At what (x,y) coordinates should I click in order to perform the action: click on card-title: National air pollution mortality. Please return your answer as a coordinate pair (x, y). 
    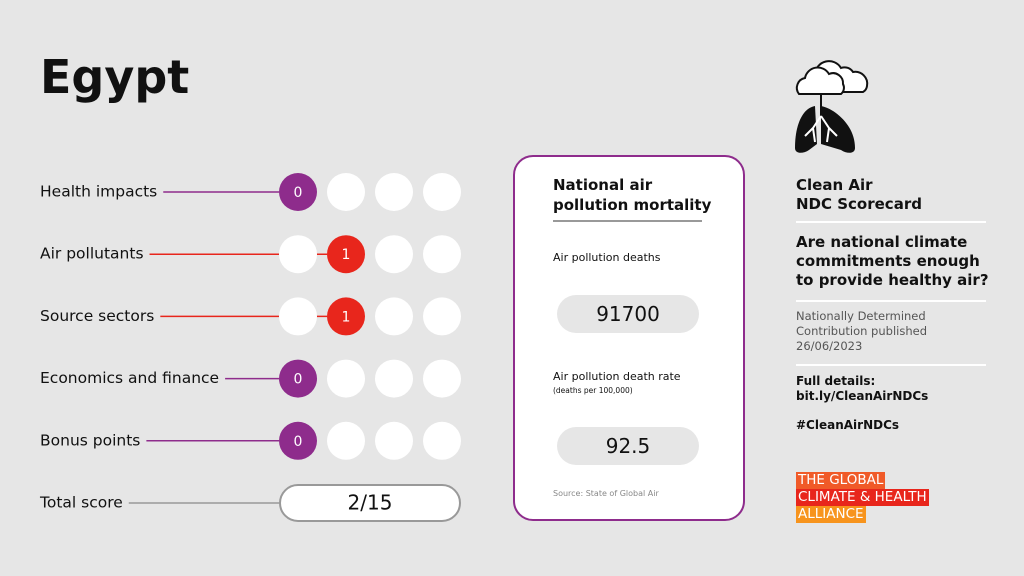
    Looking at the image, I should click on (632, 195).